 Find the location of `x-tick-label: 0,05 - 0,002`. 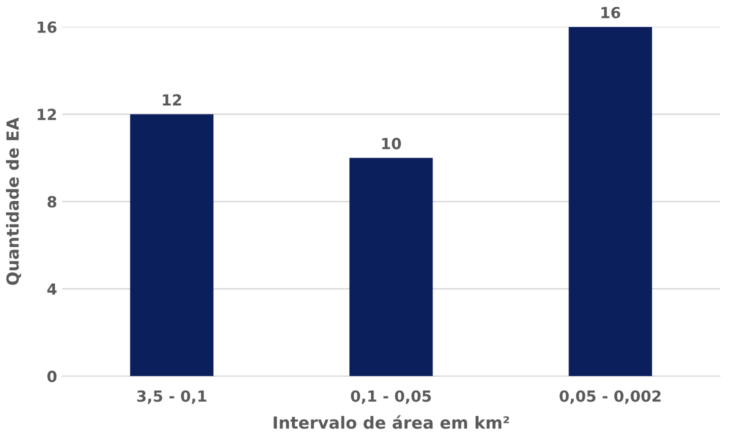

x-tick-label: 0,05 - 0,002 is located at coordinates (610, 397).